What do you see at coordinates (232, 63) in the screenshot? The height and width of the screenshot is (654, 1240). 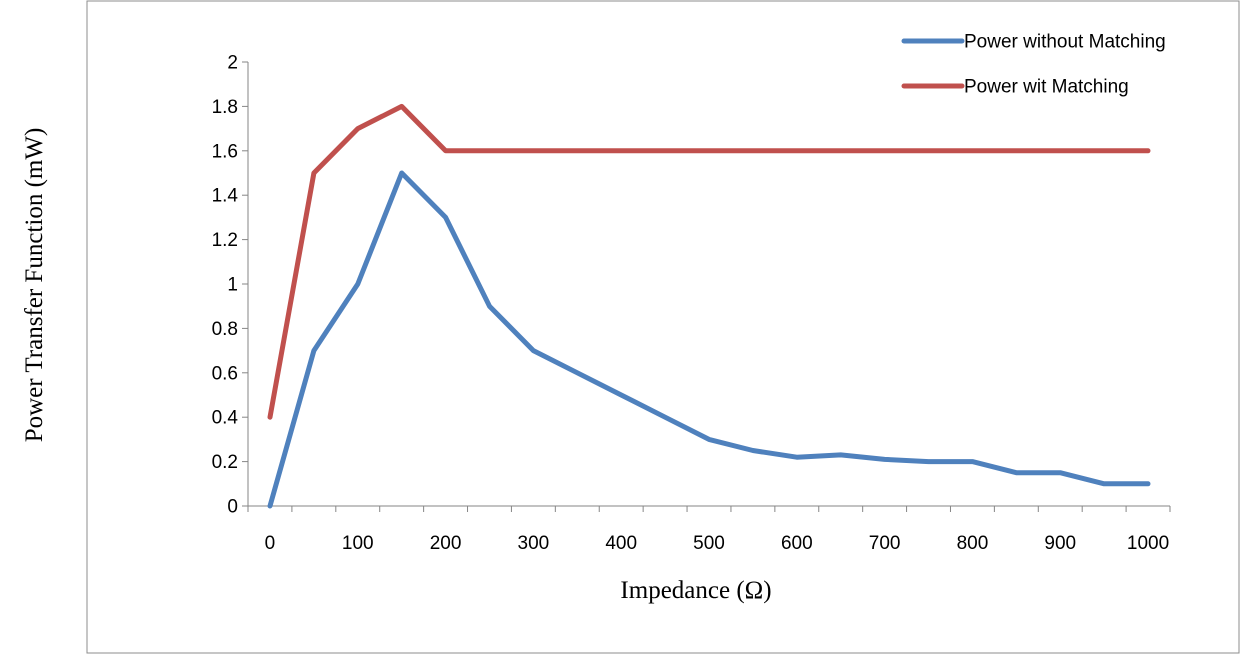 I see `y-tick-label: 2` at bounding box center [232, 63].